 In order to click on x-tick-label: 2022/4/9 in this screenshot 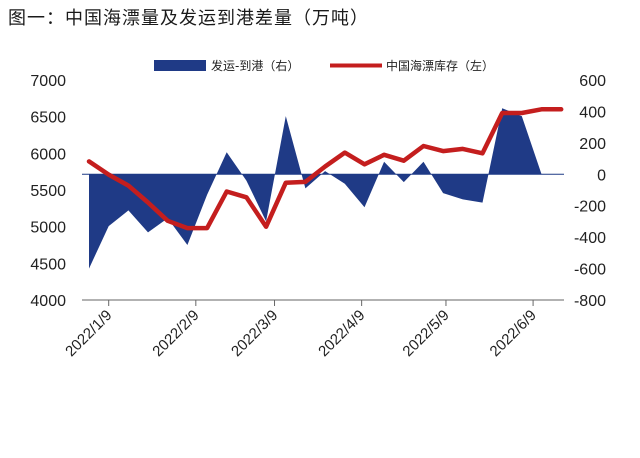, I will do `click(341, 333)`.